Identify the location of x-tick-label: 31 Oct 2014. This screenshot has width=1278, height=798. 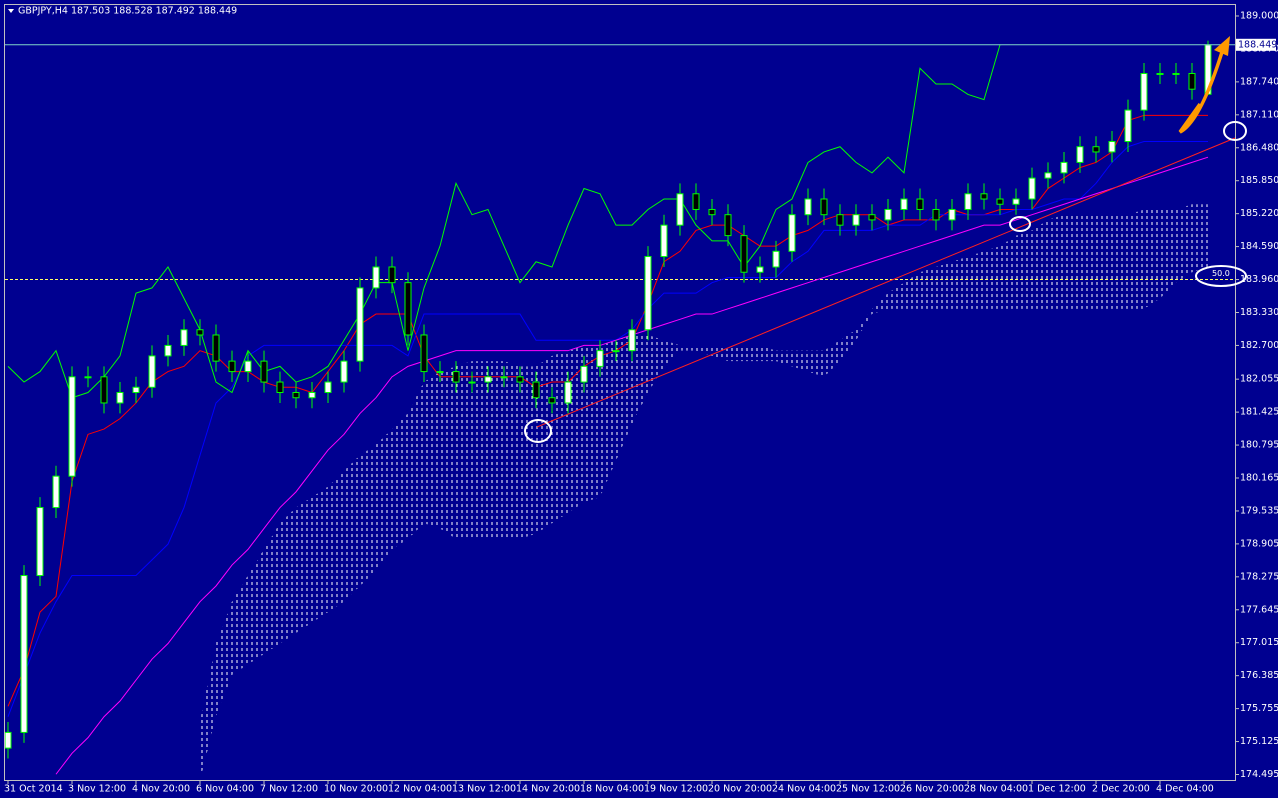
(33, 789).